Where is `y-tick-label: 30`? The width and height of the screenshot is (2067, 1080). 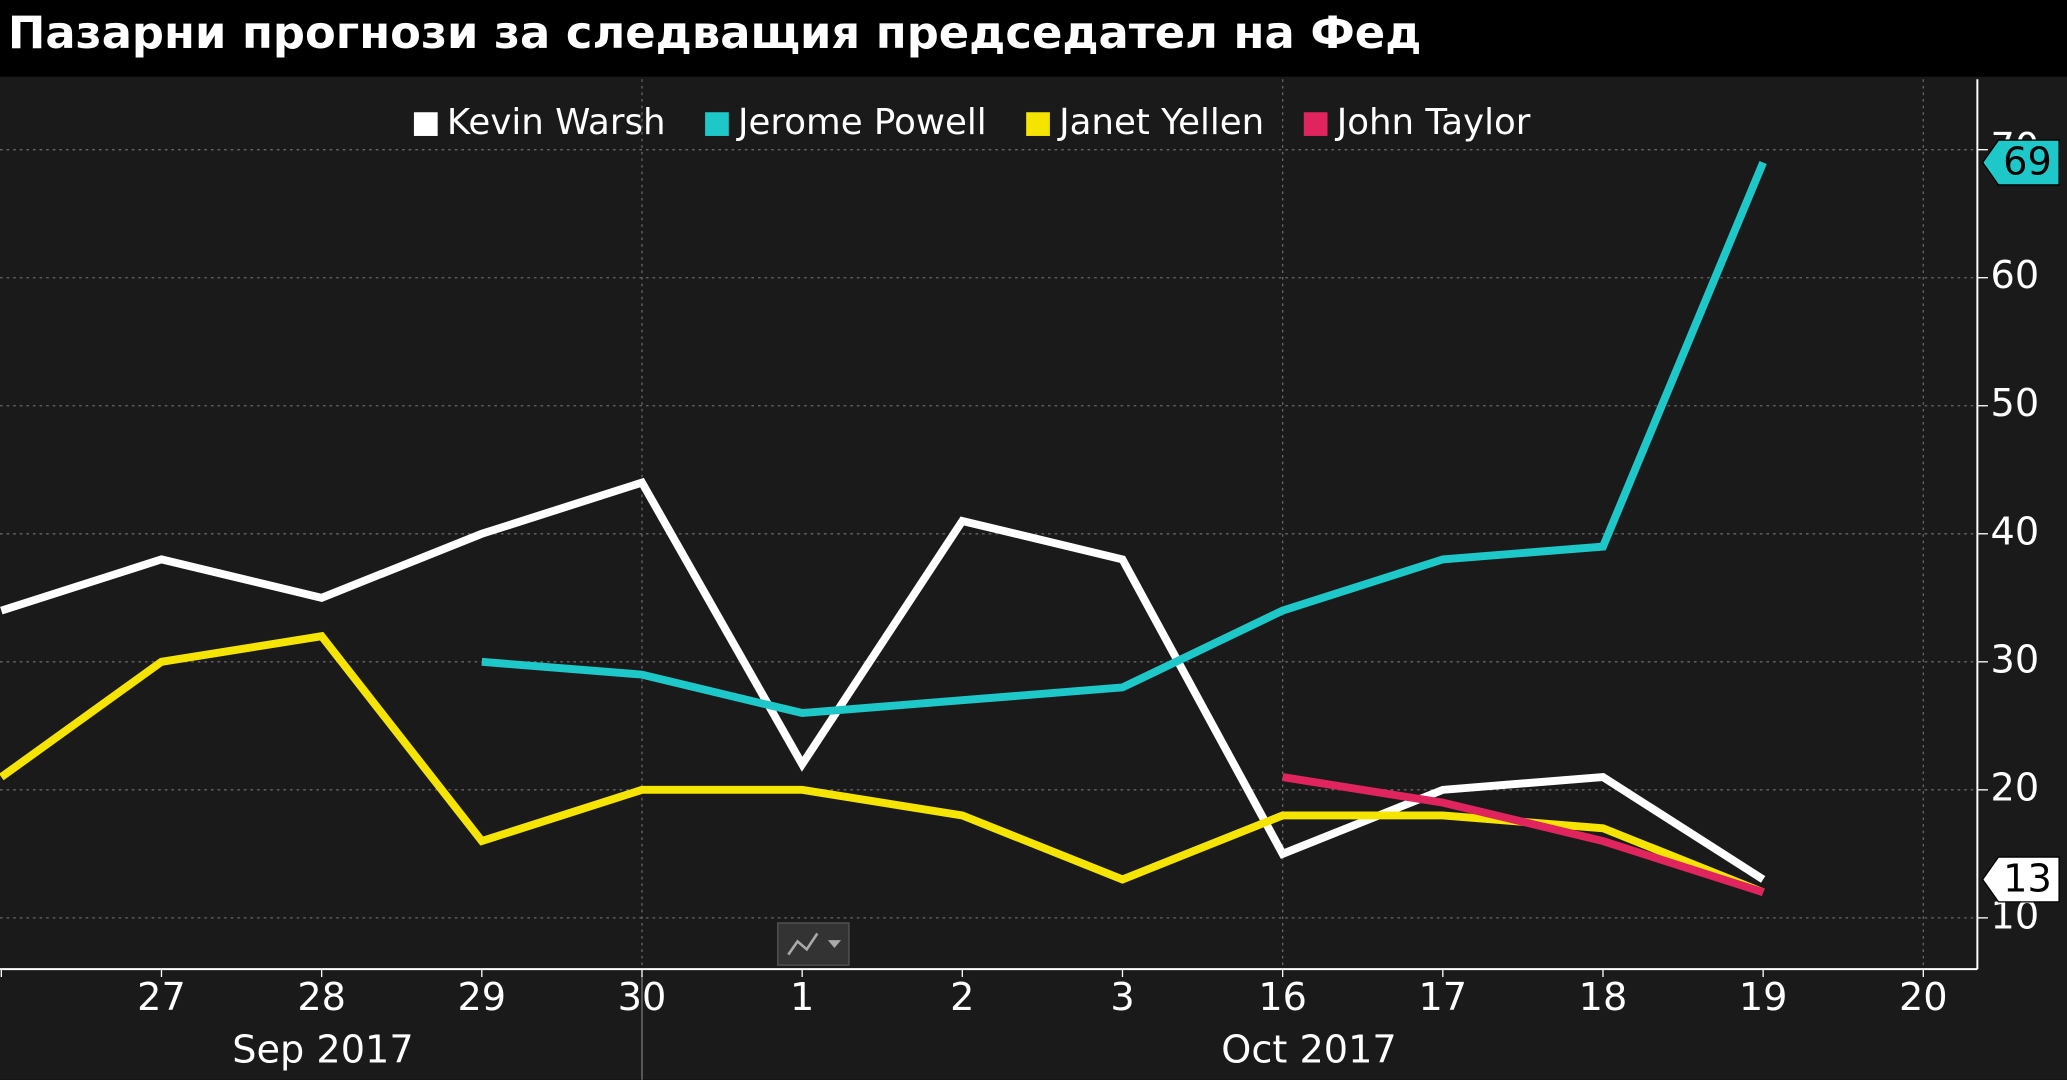 y-tick-label: 30 is located at coordinates (2015, 660).